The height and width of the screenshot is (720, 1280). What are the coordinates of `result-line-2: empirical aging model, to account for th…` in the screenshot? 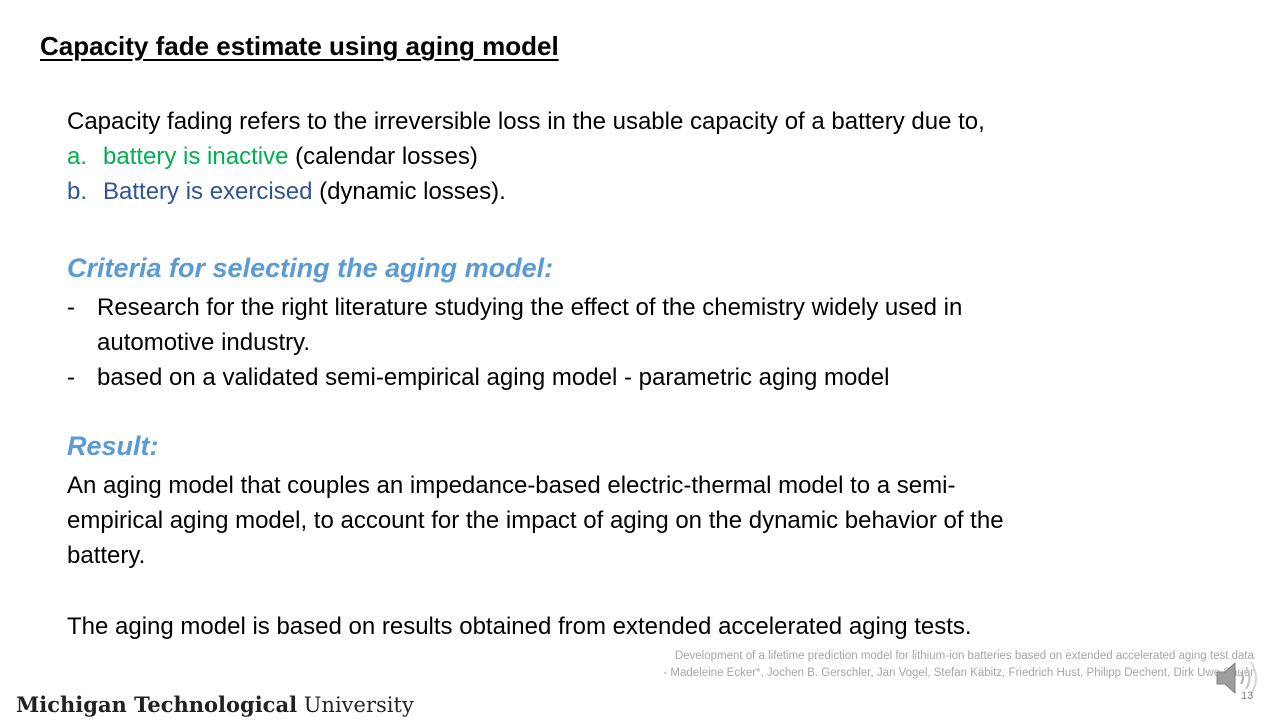 It's located at (535, 520).